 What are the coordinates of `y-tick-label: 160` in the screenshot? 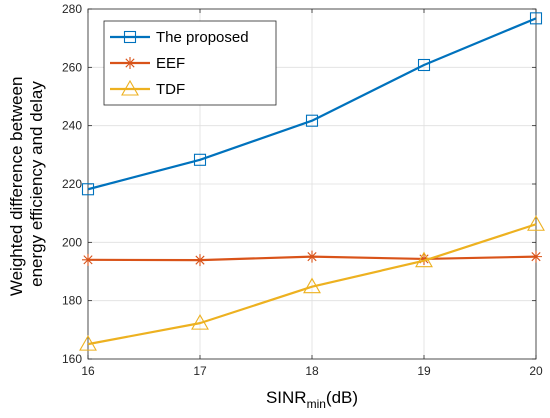 It's located at (72, 359).